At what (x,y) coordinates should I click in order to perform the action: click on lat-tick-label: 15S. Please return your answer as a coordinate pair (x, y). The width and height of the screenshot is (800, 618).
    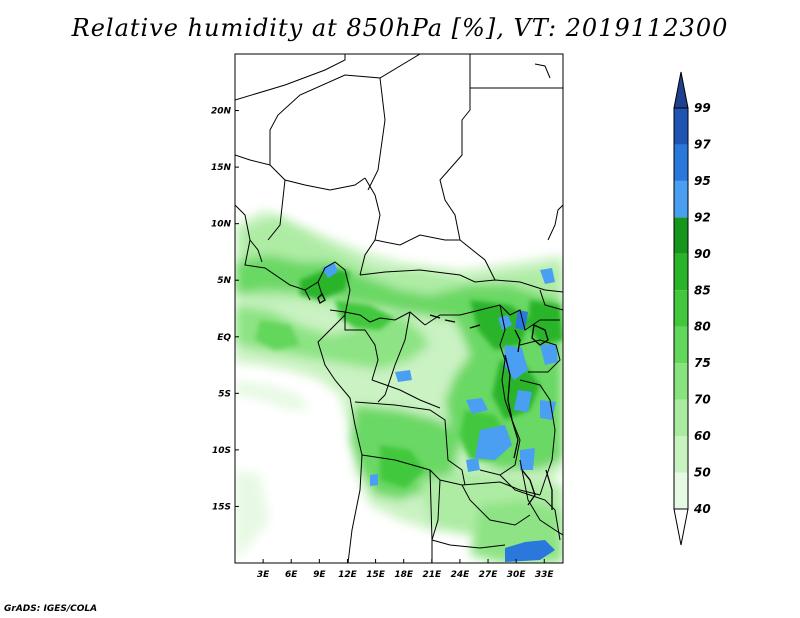
    Looking at the image, I should click on (221, 507).